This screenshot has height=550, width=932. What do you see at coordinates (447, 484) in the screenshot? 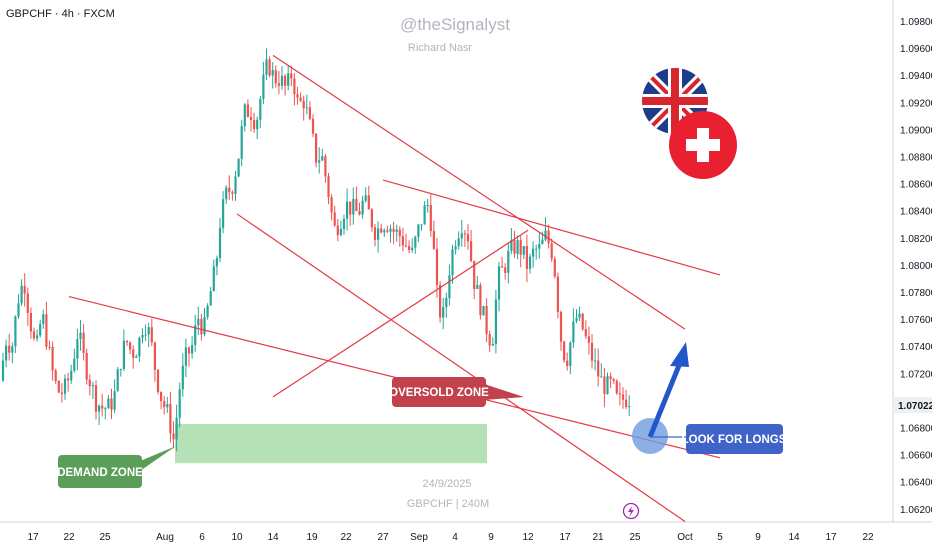
I see `watermark-date: 24/9/2025` at bounding box center [447, 484].